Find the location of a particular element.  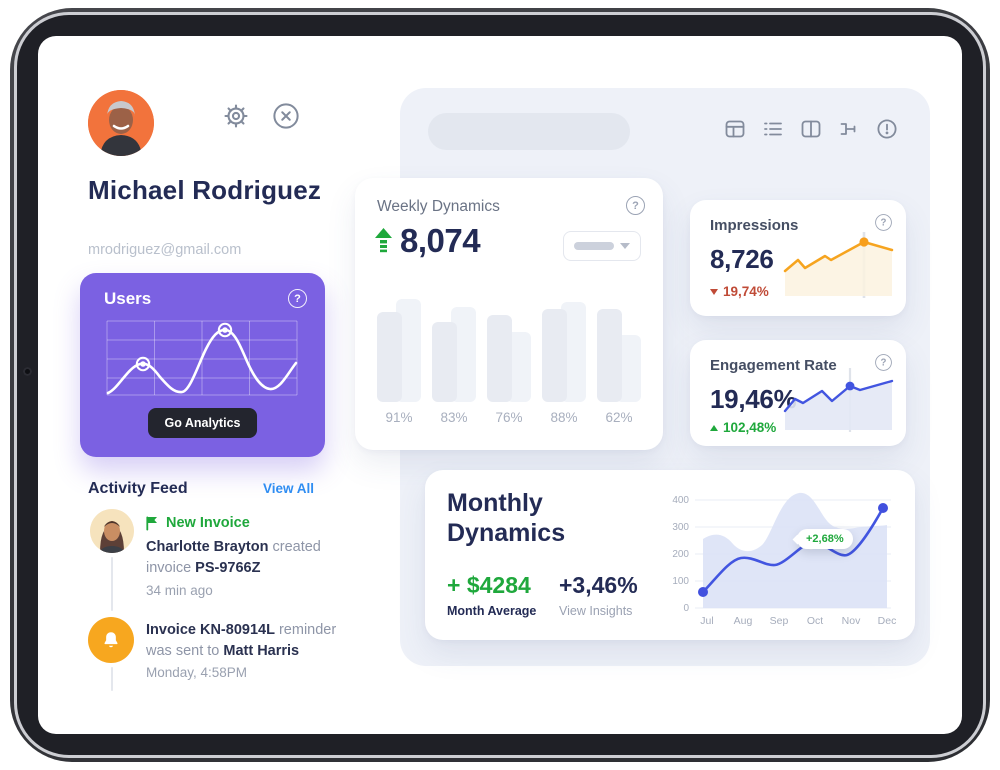

bracket-merge-icon is located at coordinates (848, 129).